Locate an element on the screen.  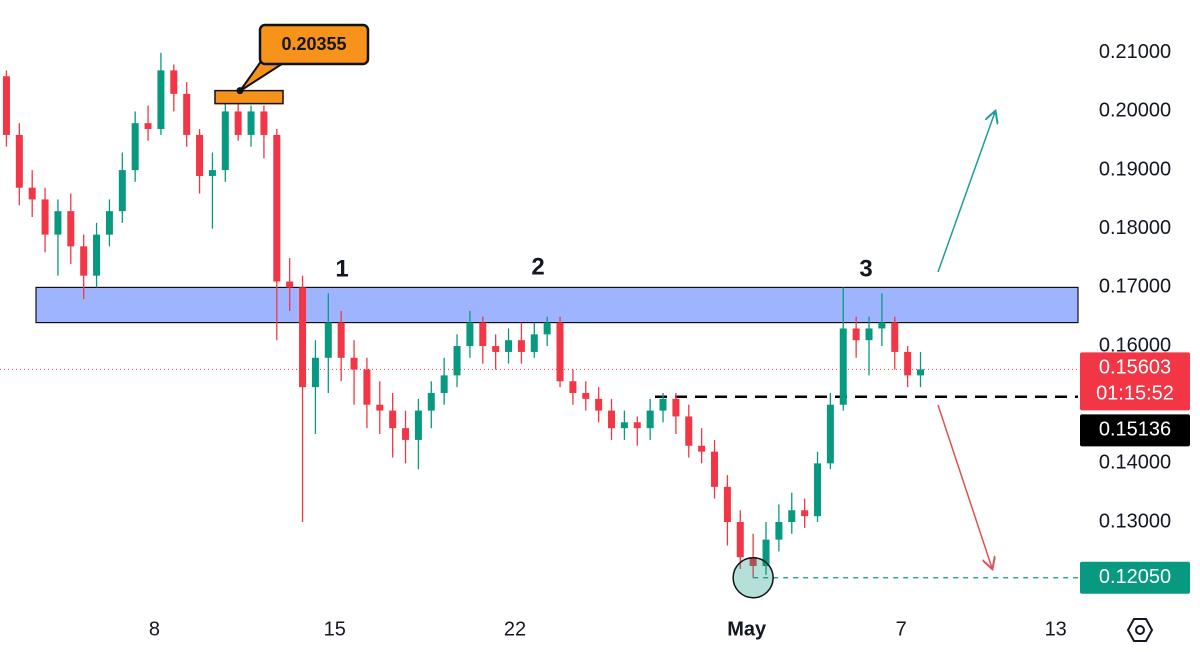
callout-label: 0.20355 is located at coordinates (313, 44).